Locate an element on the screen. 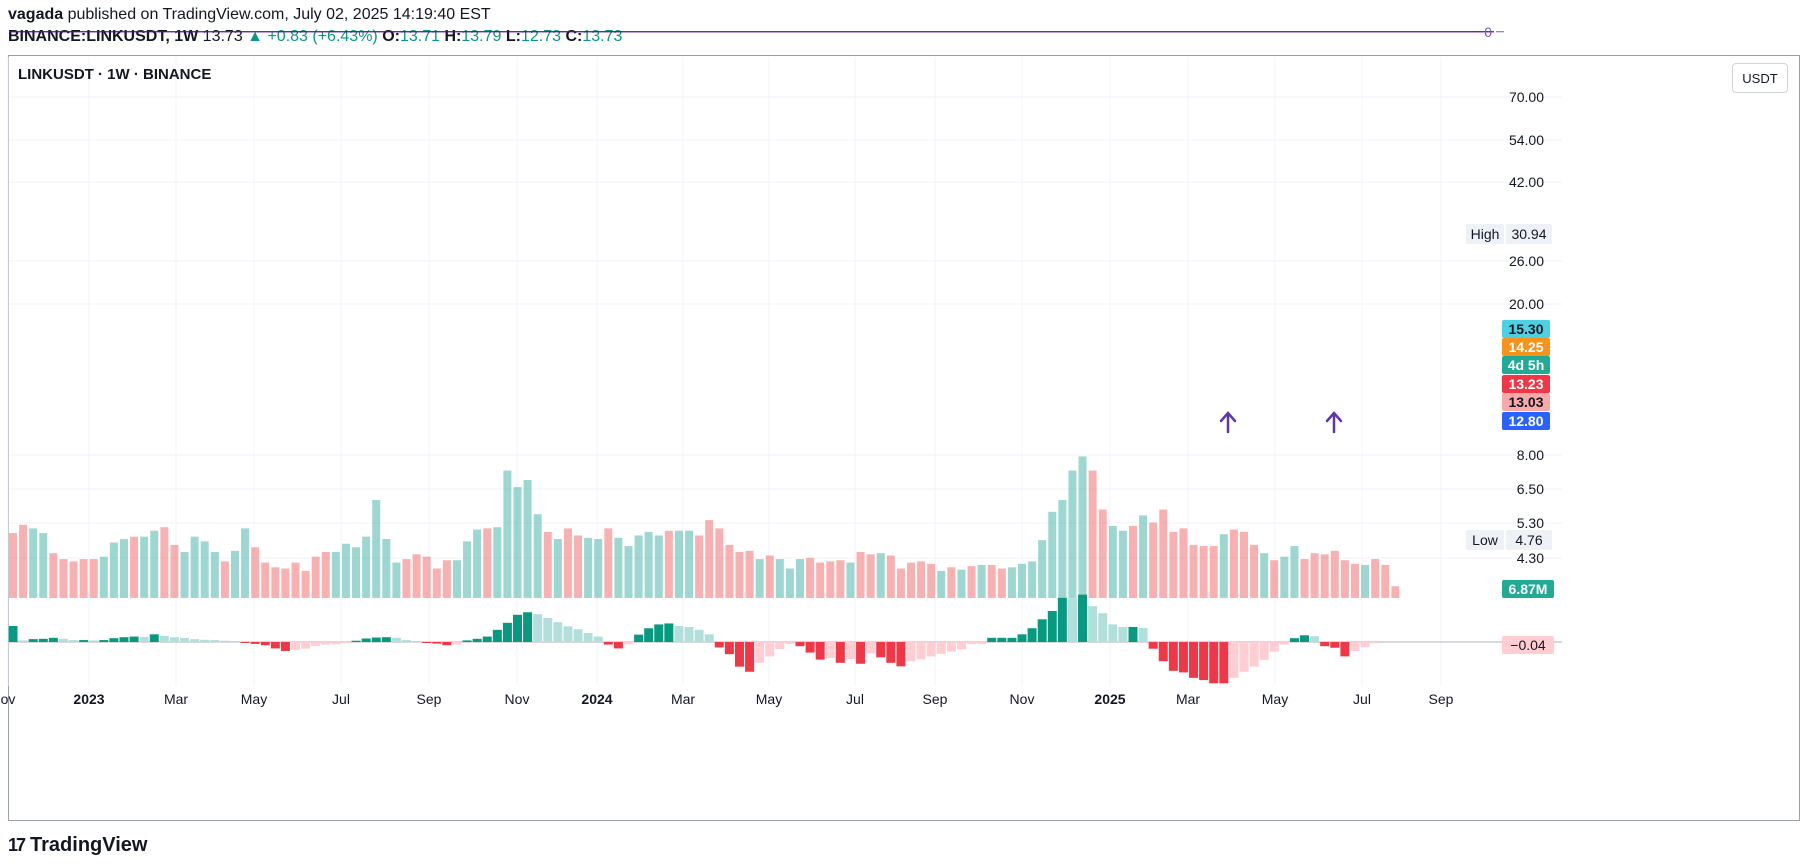 Image resolution: width=1806 pixels, height=868 pixels. marker-label: Low is located at coordinates (1485, 540).